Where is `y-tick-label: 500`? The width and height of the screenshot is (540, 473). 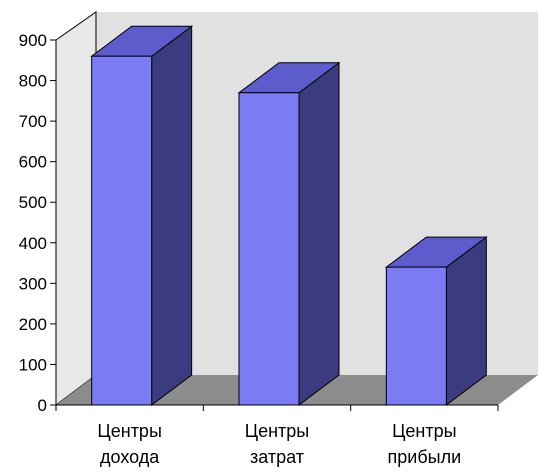 y-tick-label: 500 is located at coordinates (33, 202).